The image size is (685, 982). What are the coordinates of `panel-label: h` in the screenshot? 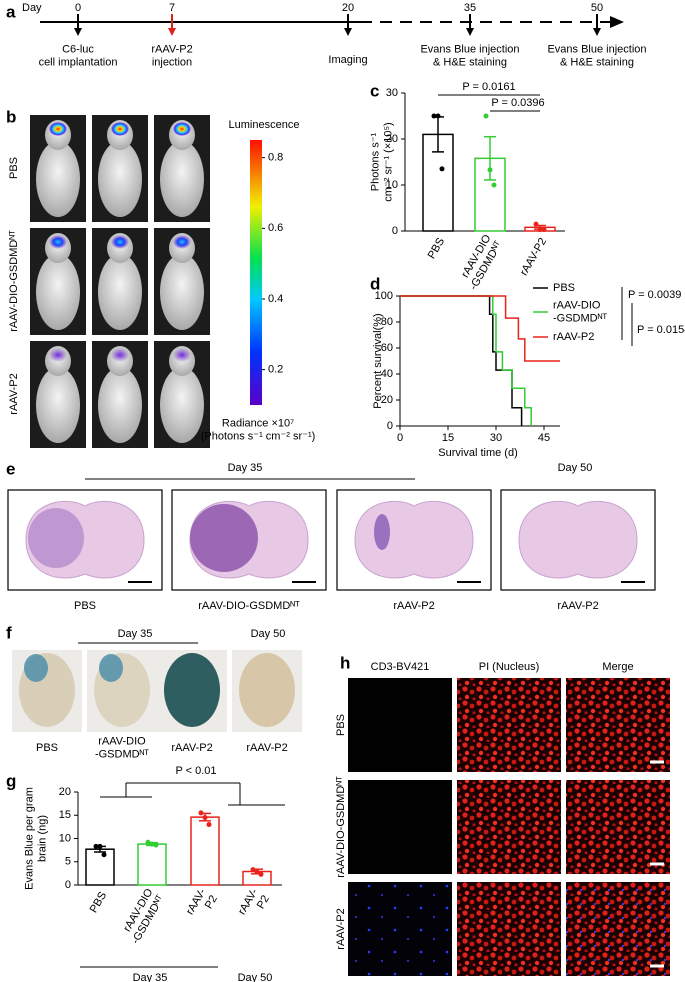 It's located at (345, 662).